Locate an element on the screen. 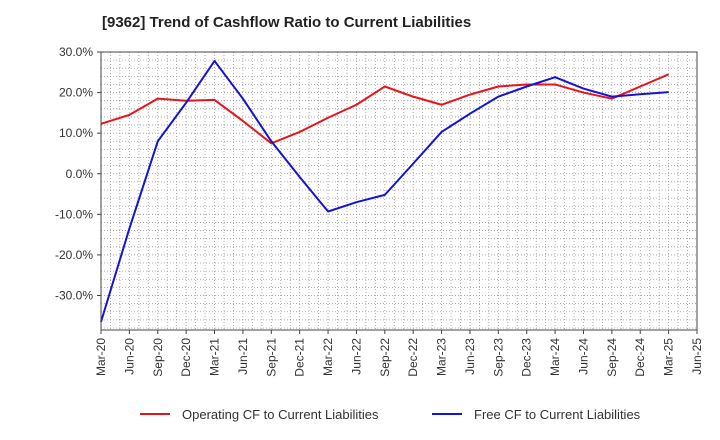 The height and width of the screenshot is (440, 720). x-tick-label: Sep-20 is located at coordinates (158, 357).